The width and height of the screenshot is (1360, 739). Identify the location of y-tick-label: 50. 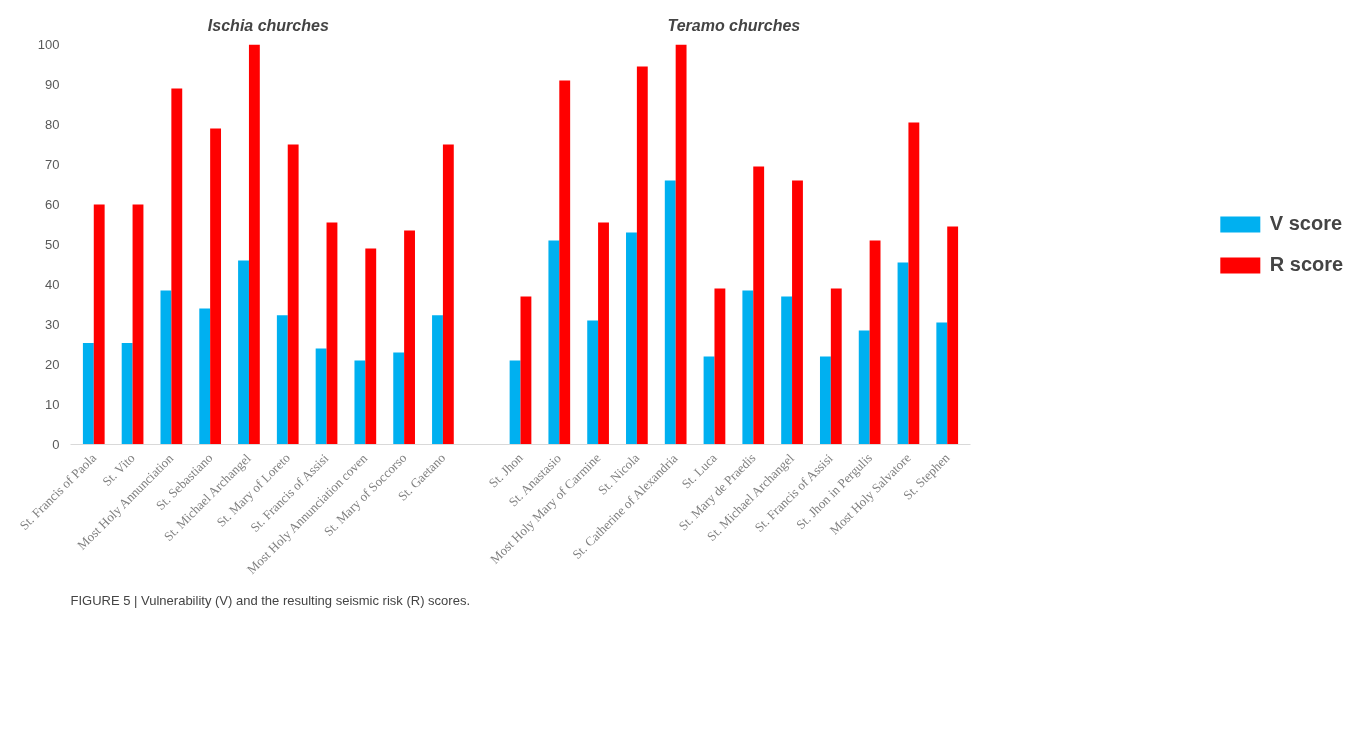
(52, 244).